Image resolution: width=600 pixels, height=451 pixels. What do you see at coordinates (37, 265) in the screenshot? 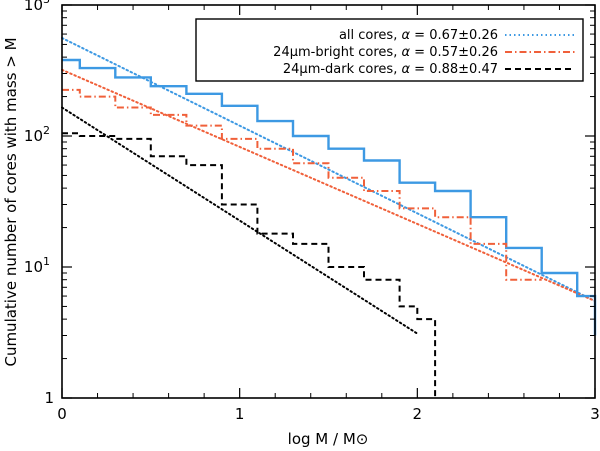
I see `y-tick-label: 10¹` at bounding box center [37, 265].